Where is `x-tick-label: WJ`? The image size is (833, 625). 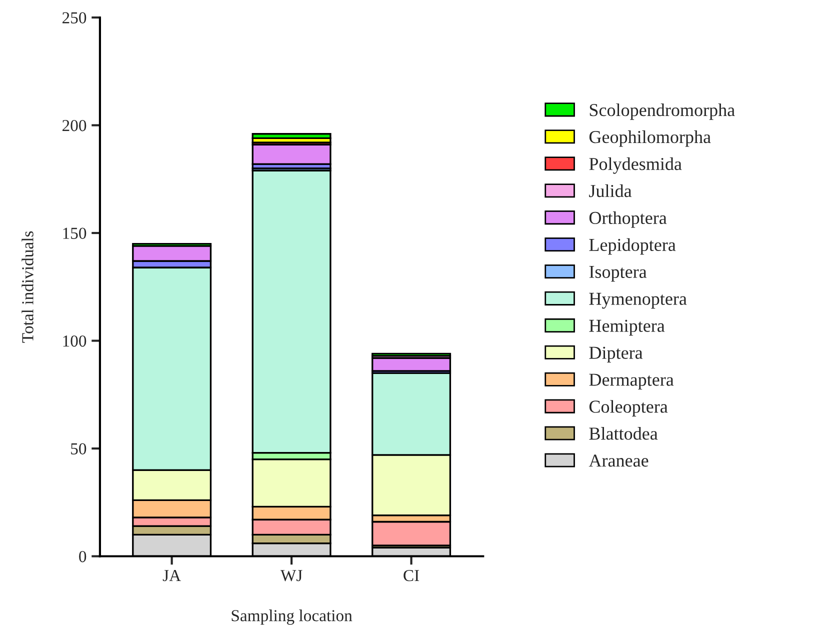 x-tick-label: WJ is located at coordinates (291, 576).